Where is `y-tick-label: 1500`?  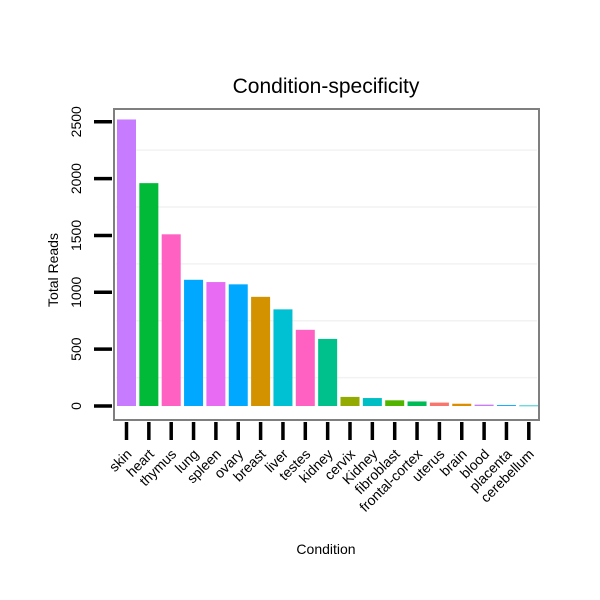 y-tick-label: 1500 is located at coordinates (76, 235).